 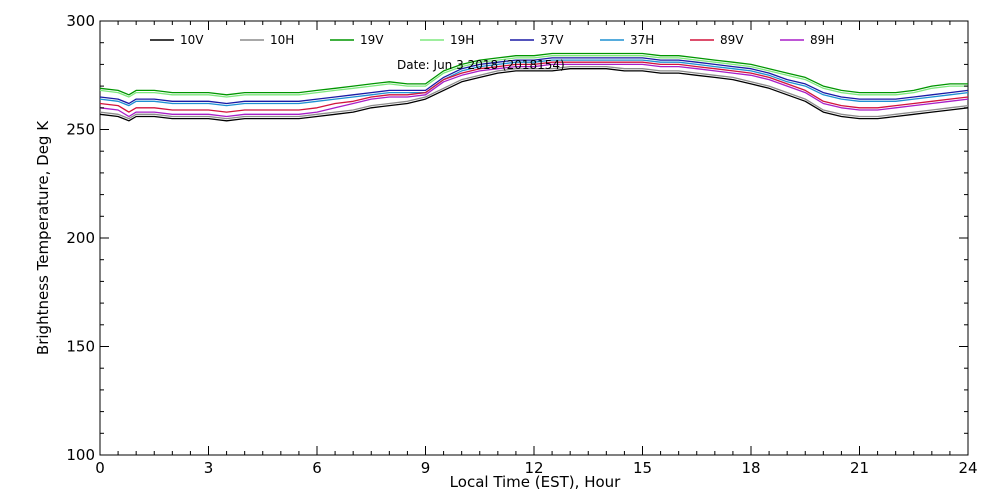 I want to click on series-line-10h, so click(x=534, y=92).